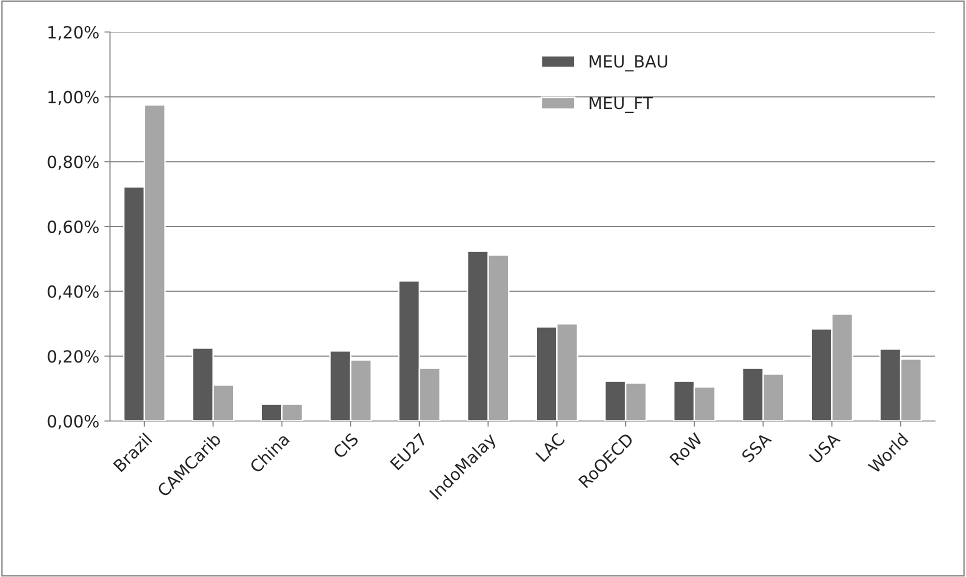 This screenshot has height=577, width=966. What do you see at coordinates (73, 98) in the screenshot?
I see `y-tick-label: 1,00%` at bounding box center [73, 98].